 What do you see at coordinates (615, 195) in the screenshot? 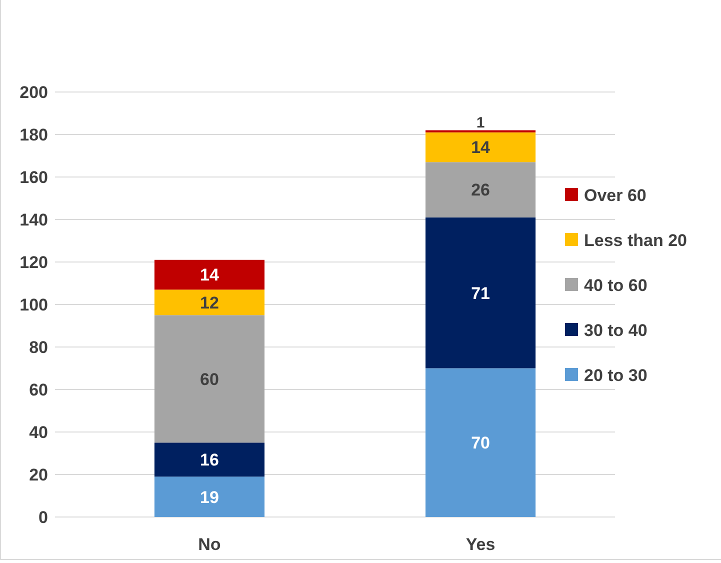
I see `legend-label: Over 60` at bounding box center [615, 195].